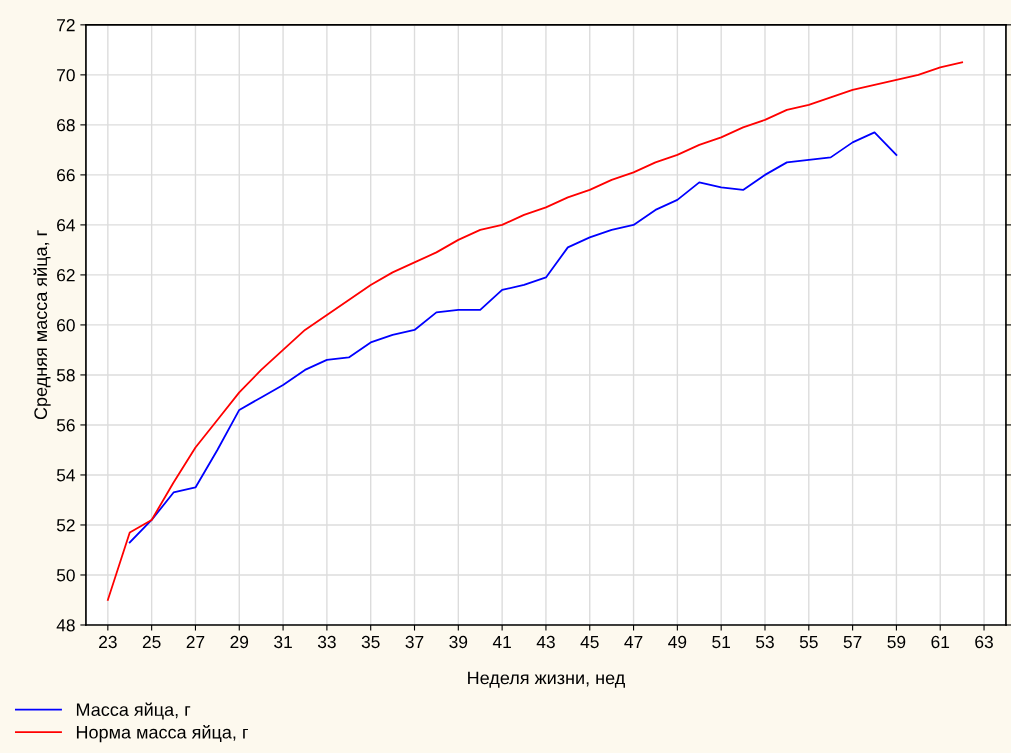  Describe the element at coordinates (66, 275) in the screenshot. I see `y-tick-label: 62` at that location.